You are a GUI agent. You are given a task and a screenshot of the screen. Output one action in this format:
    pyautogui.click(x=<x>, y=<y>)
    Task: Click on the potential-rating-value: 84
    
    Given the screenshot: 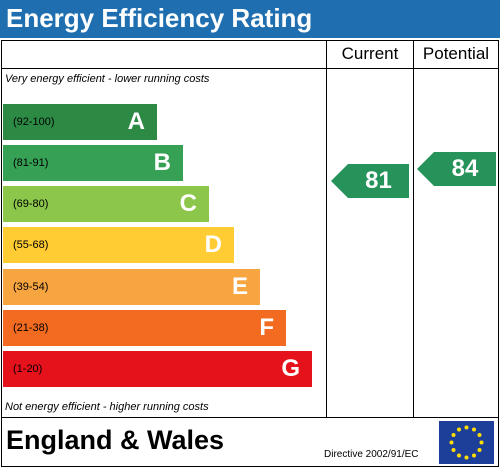 What is the action you would take?
    pyautogui.click(x=465, y=168)
    